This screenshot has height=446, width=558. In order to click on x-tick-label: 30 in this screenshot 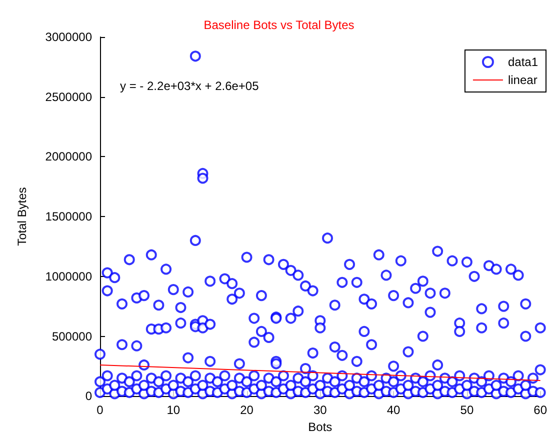, I will do `click(320, 410)`.